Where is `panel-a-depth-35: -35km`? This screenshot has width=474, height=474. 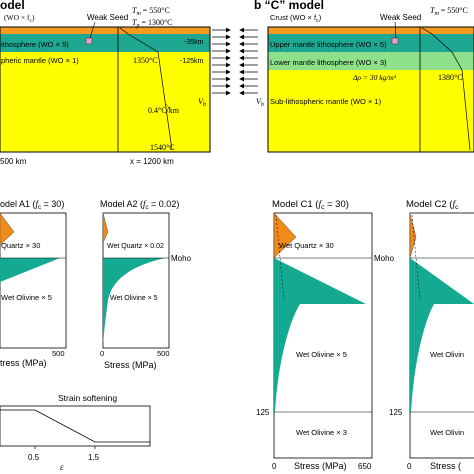
panel-a-depth-35: -35km is located at coordinates (194, 42).